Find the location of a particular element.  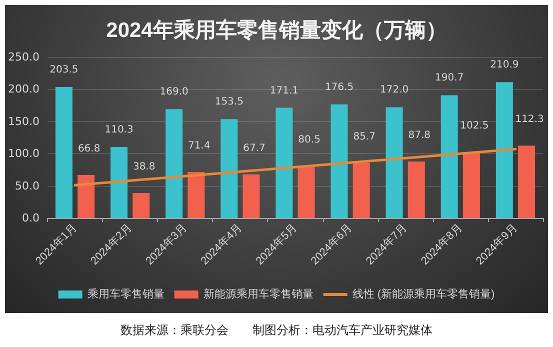

data-label: 38.8 is located at coordinates (144, 167).